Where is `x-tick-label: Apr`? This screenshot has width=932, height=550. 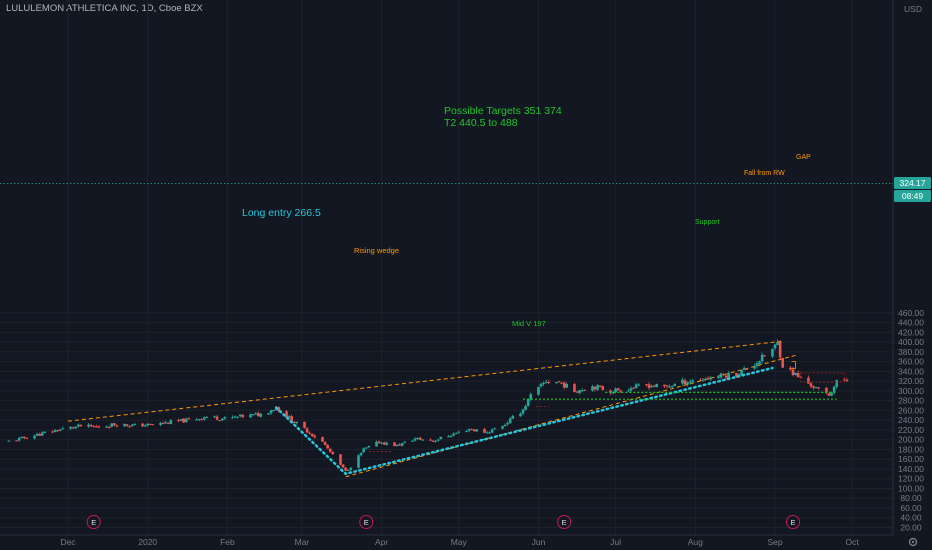
x-tick-label: Apr is located at coordinates (381, 542).